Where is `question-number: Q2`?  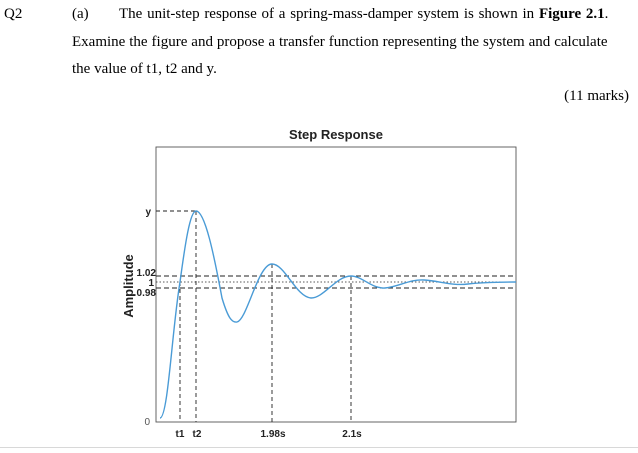
question-number: Q2 is located at coordinates (13, 14).